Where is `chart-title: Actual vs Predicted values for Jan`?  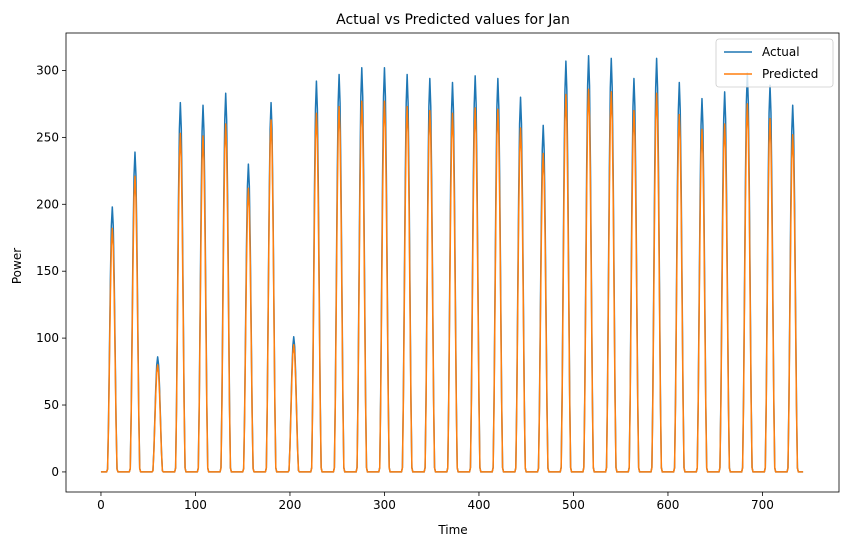 chart-title: Actual vs Predicted values for Jan is located at coordinates (453, 20).